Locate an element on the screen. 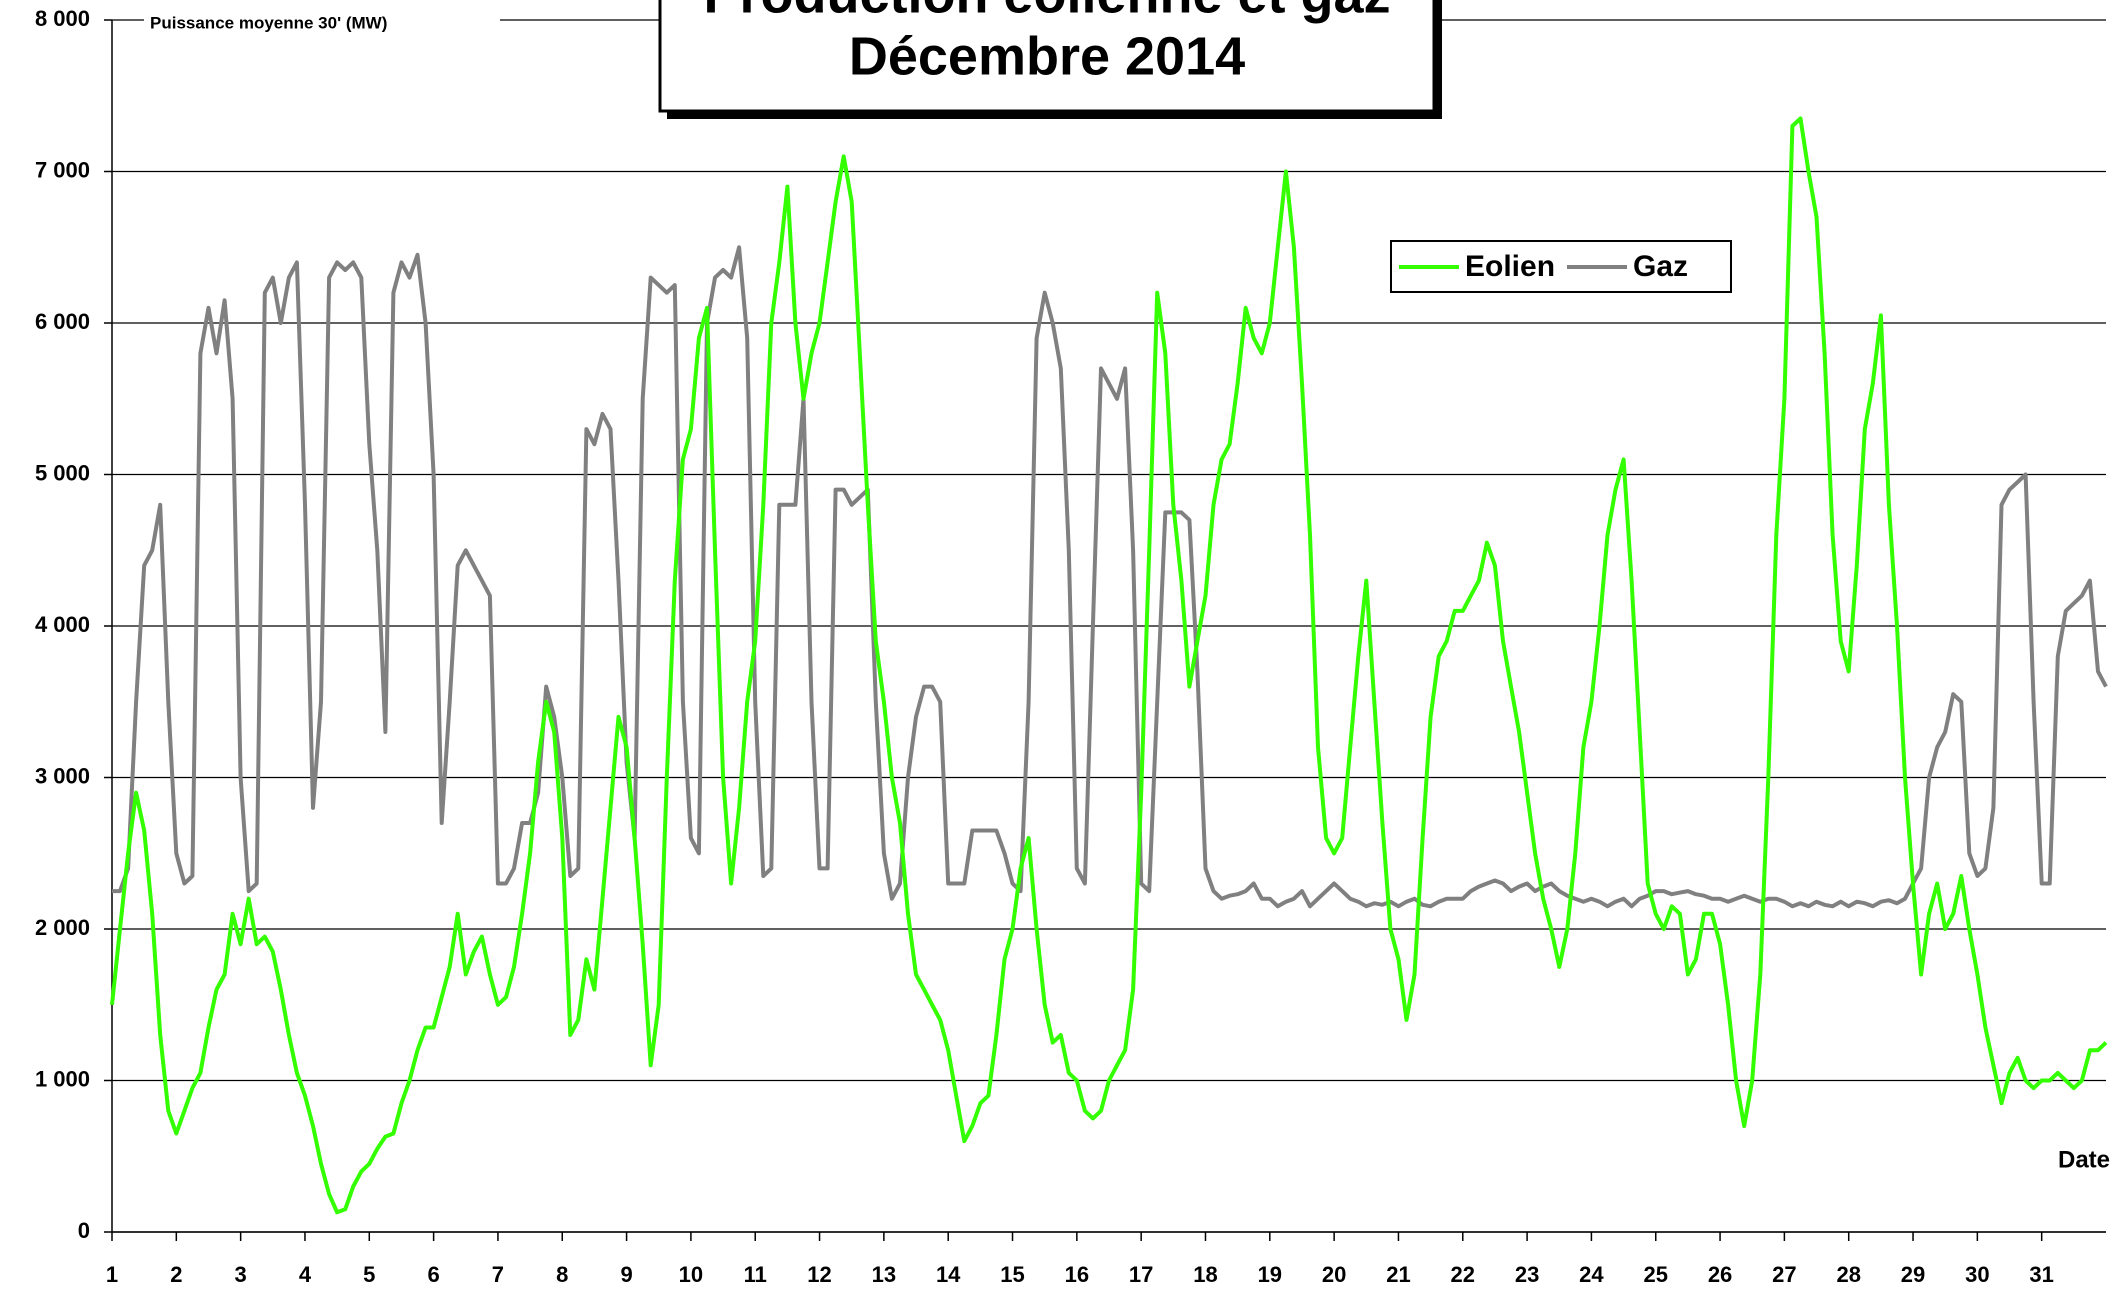  x-tick-label: 17 is located at coordinates (1141, 1274).